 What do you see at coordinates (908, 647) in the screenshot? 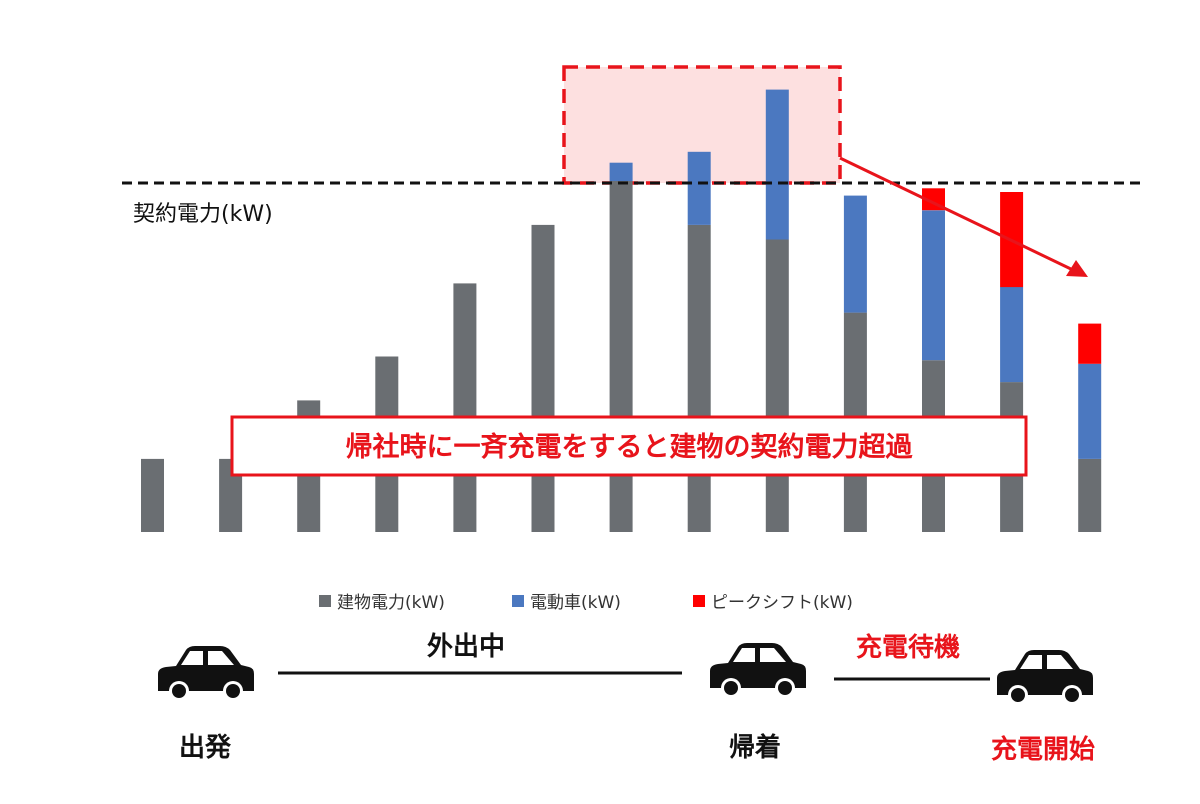
I see `wait-label: 充電待機` at bounding box center [908, 647].